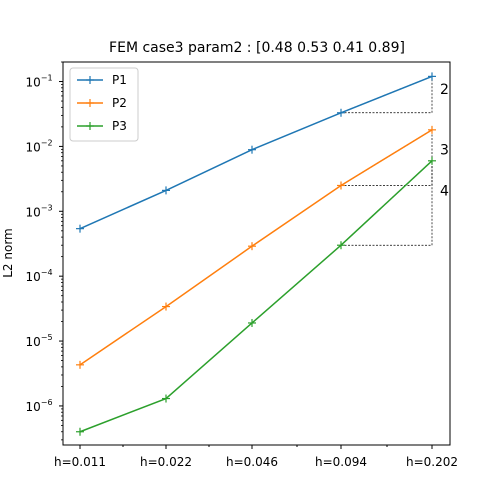 The image size is (500, 500). Describe the element at coordinates (38, 406) in the screenshot. I see `y-tick-label--6: 10⁻⁶` at that location.